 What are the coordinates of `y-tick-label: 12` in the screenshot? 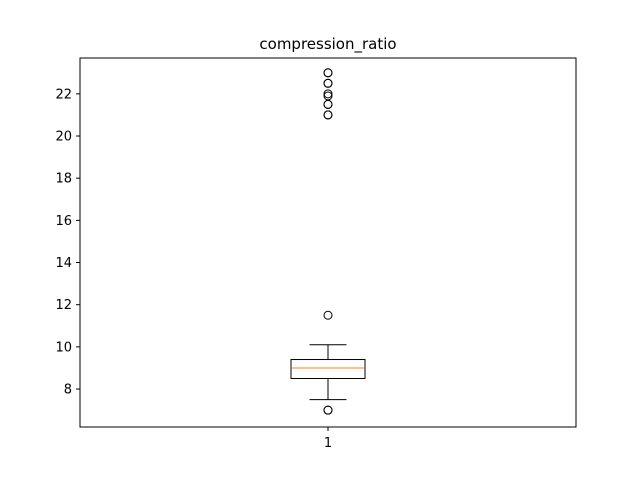 It's located at (63, 305).